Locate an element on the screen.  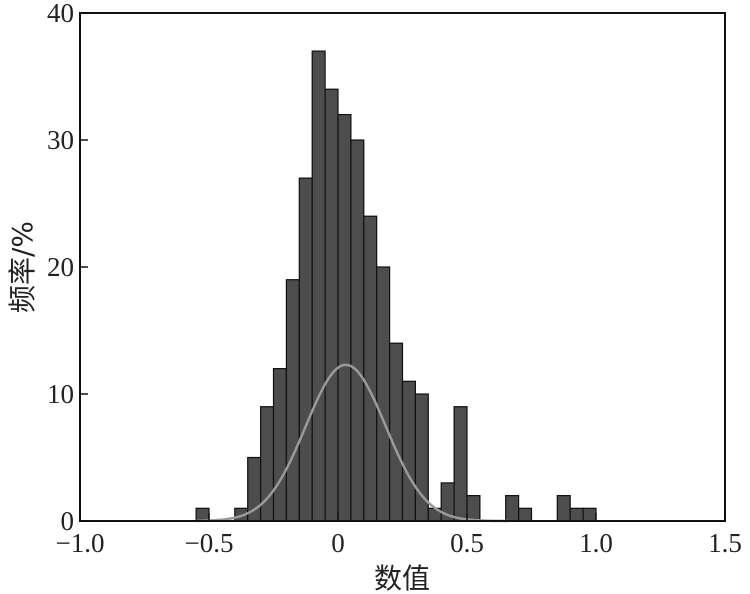
y-tick-label: 10 is located at coordinates (60, 394).